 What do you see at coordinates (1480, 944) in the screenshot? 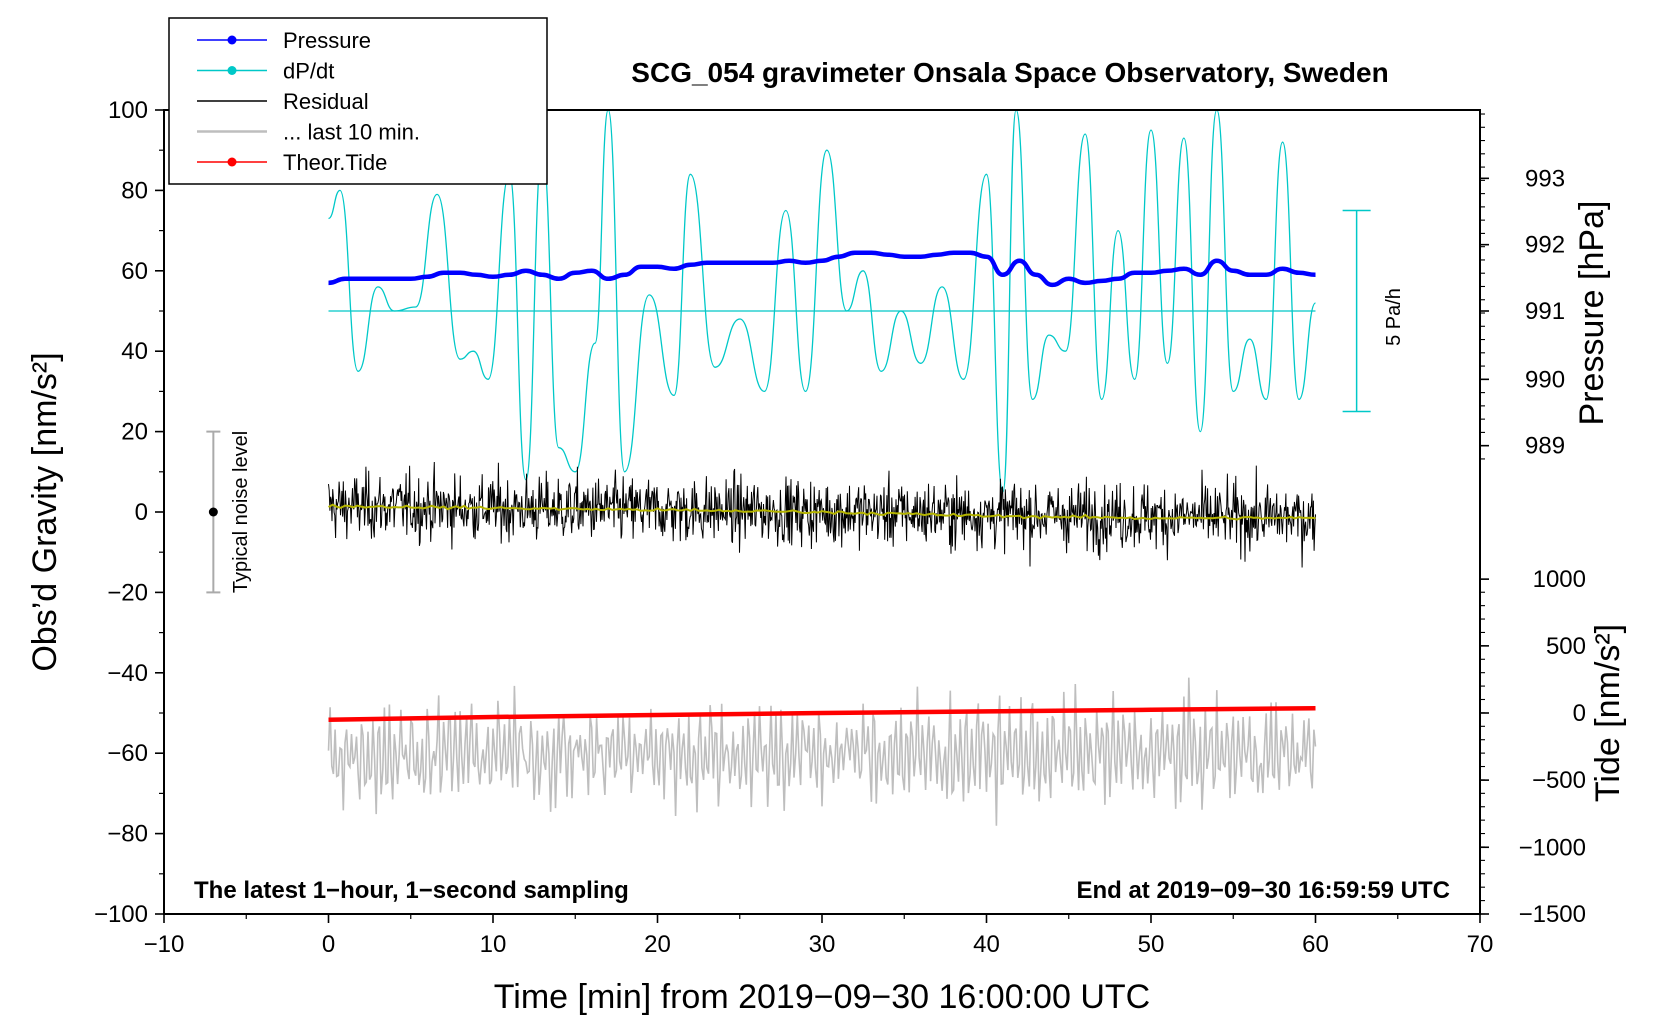
I see `x-tick-label: 70` at bounding box center [1480, 944].